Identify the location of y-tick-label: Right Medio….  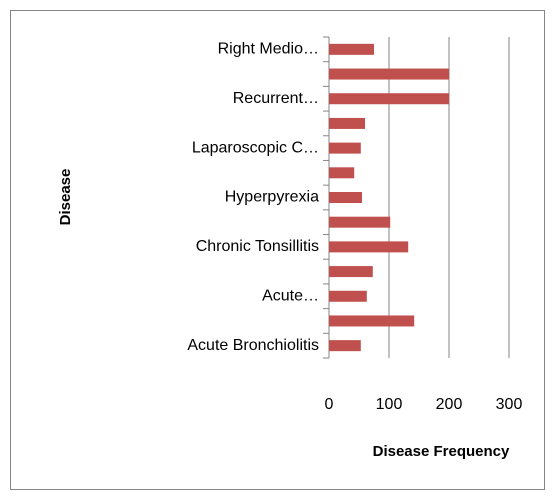
(268, 49).